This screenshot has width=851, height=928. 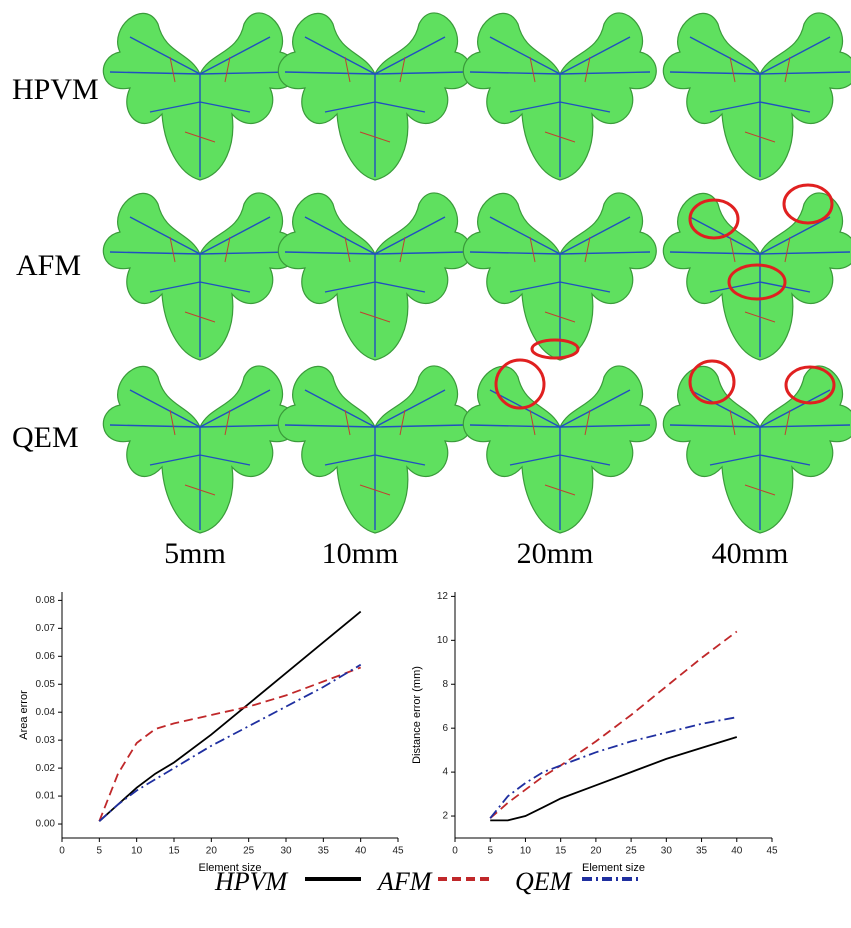 What do you see at coordinates (445, 728) in the screenshot?
I see `y-tick-label: 6` at bounding box center [445, 728].